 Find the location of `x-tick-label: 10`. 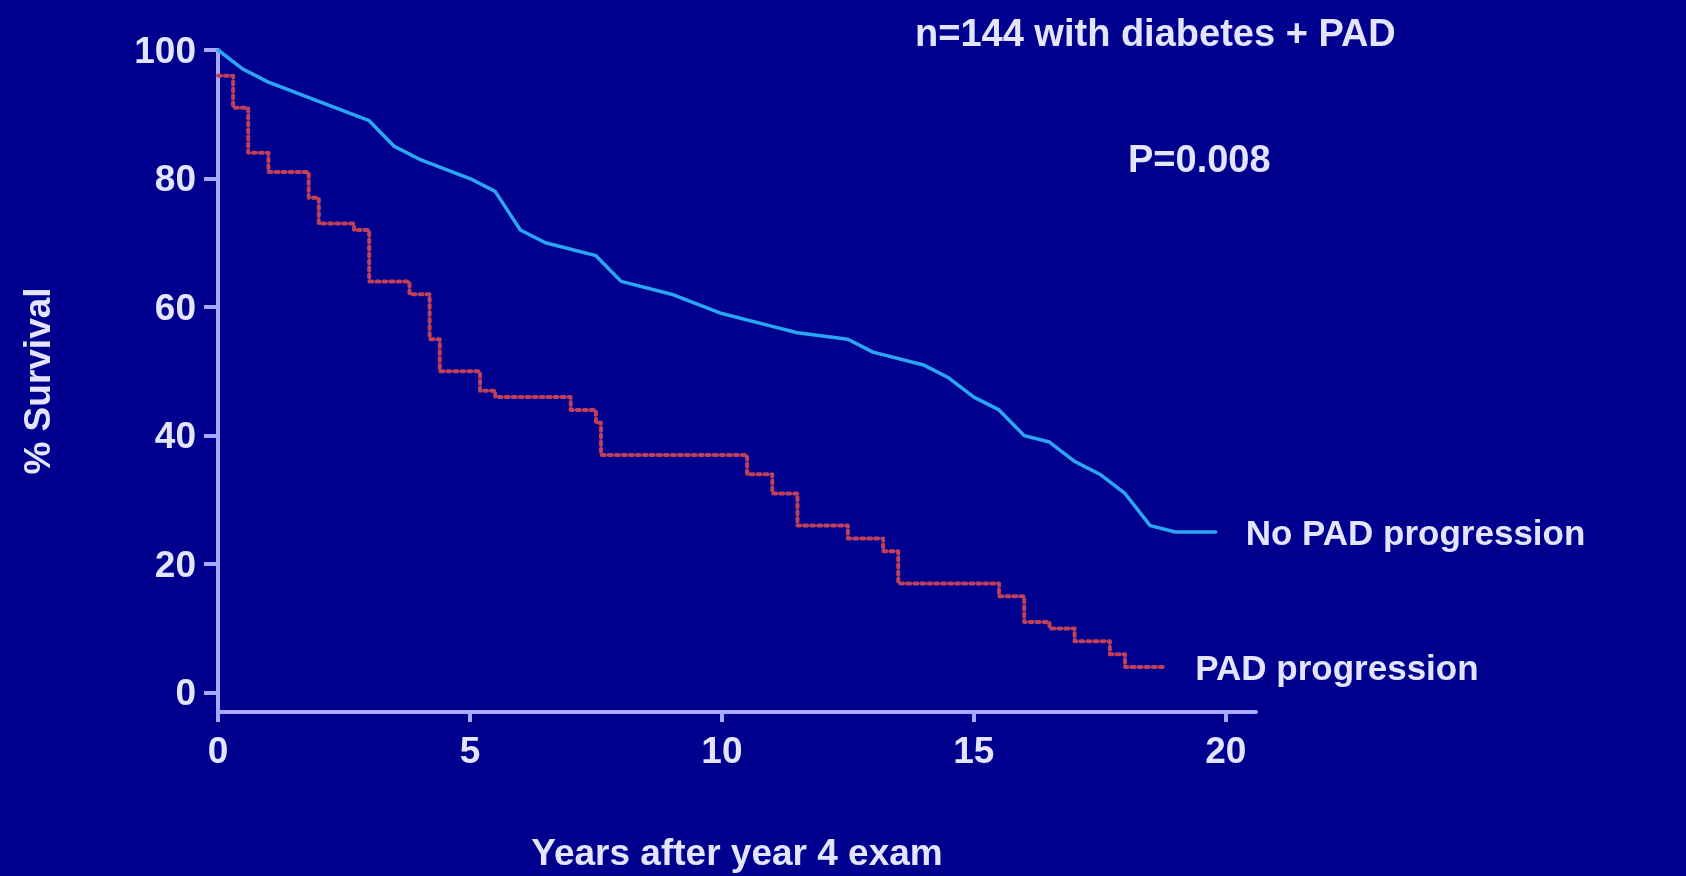

x-tick-label: 10 is located at coordinates (722, 750).